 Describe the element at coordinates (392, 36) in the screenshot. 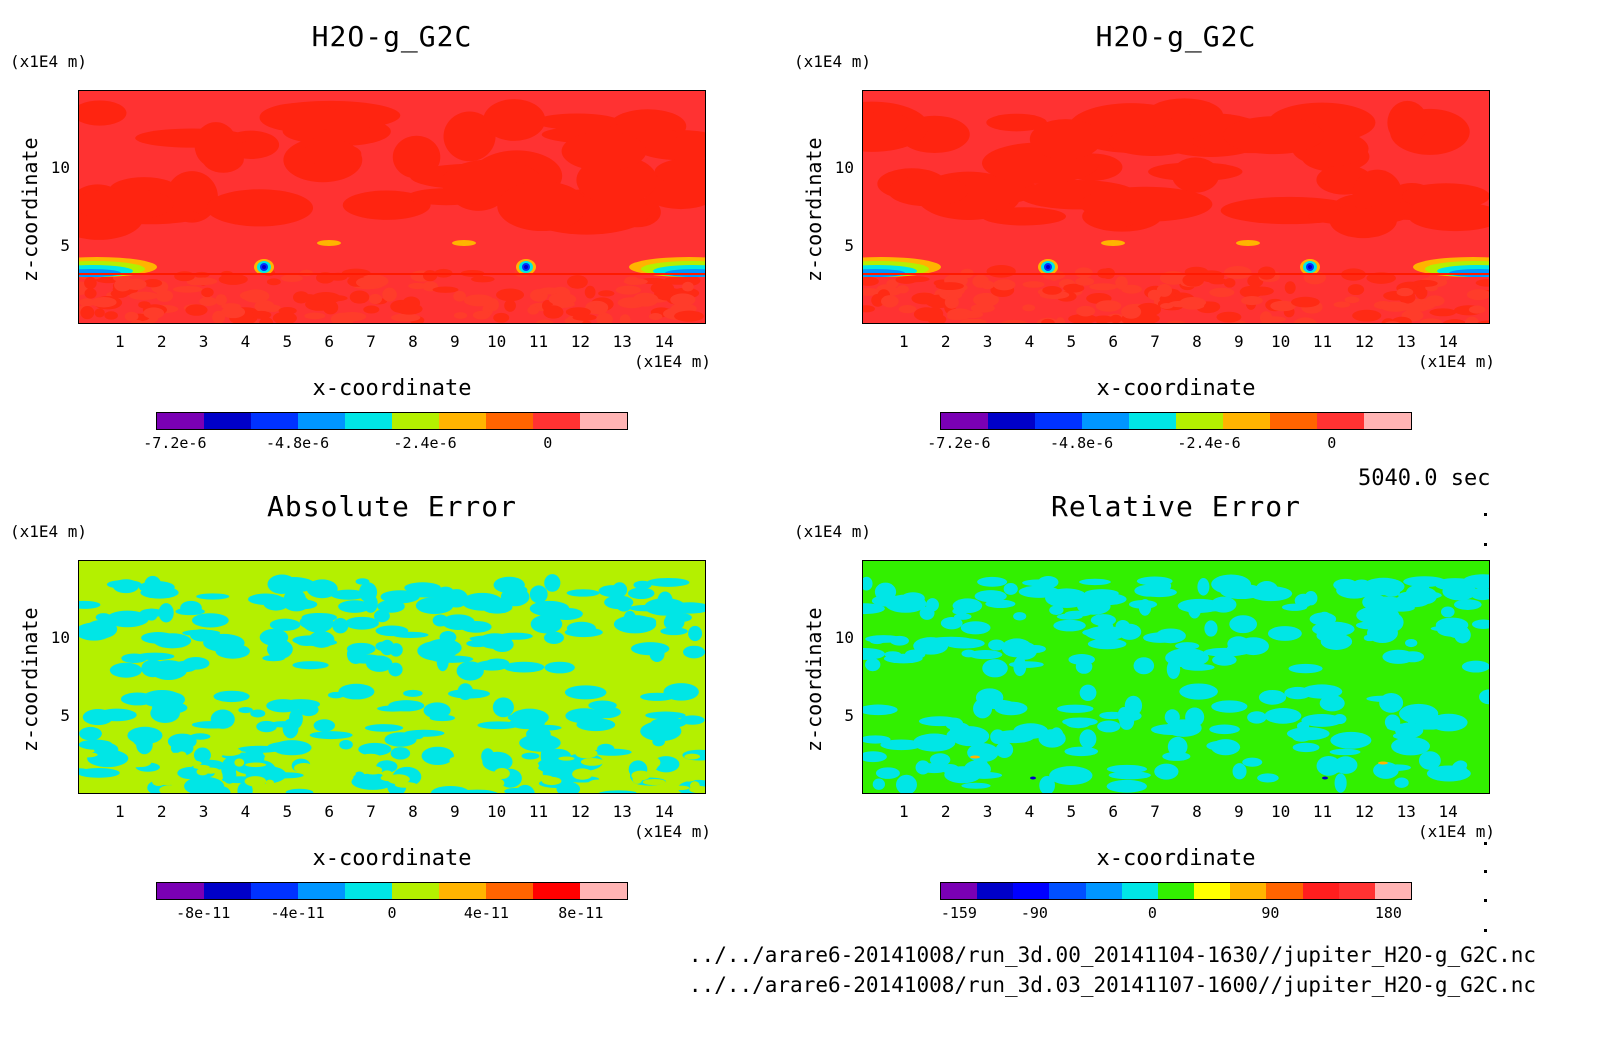

I see `panel-title: H2O-g_G2C` at that location.